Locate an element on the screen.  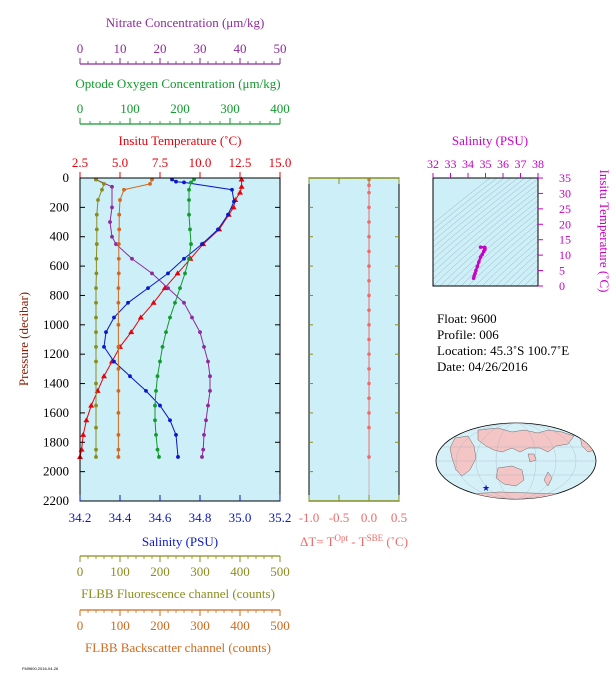
ts-salinity-tick-label: 37 is located at coordinates (521, 164).